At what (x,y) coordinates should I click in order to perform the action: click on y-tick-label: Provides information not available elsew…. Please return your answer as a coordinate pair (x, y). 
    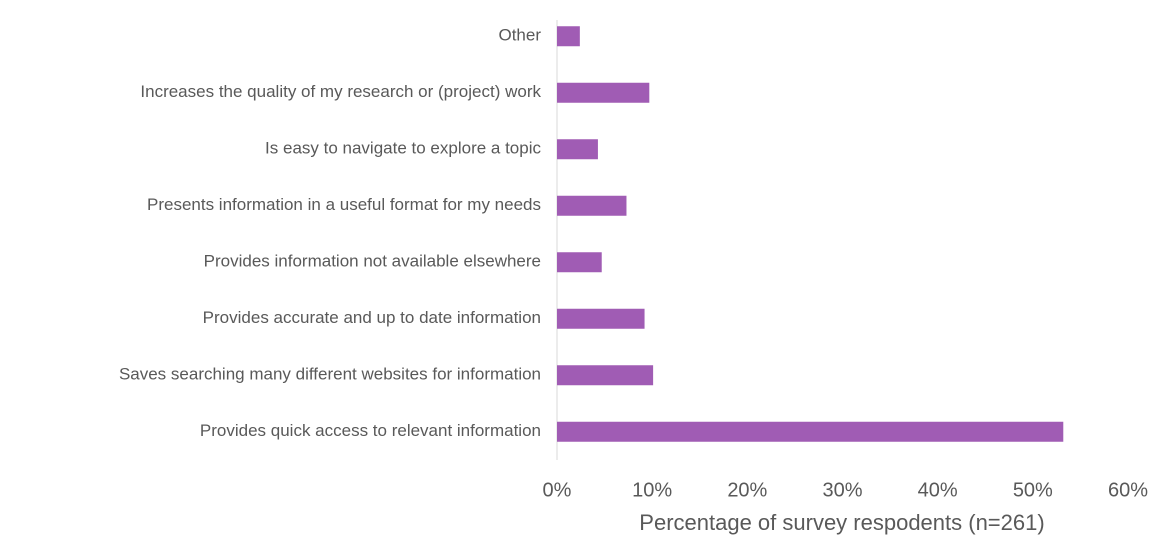
    Looking at the image, I should click on (372, 261).